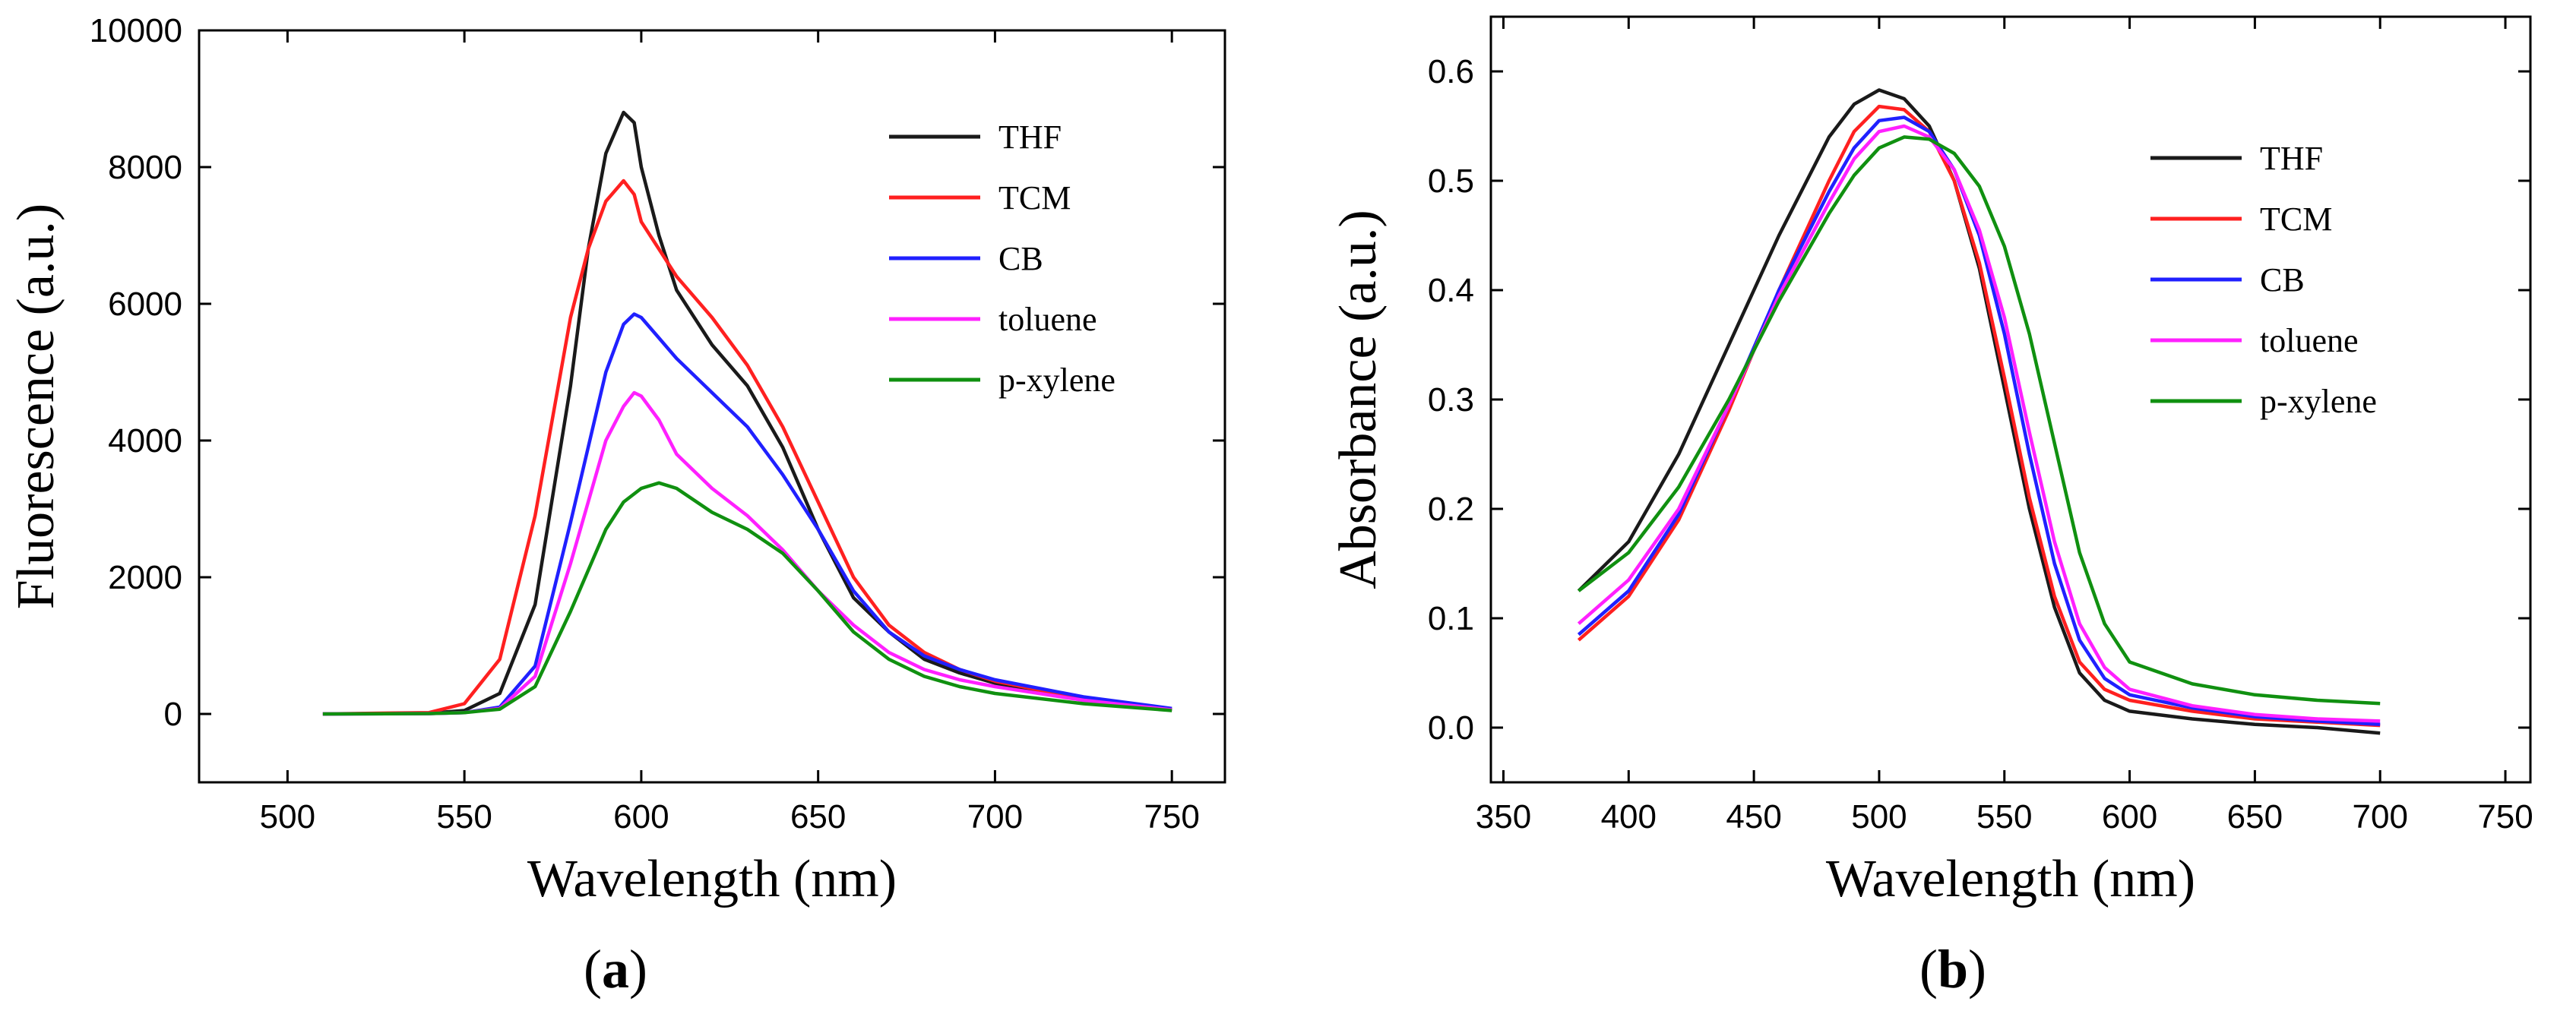 The width and height of the screenshot is (2576, 1017). Describe the element at coordinates (1451, 510) in the screenshot. I see `y-tick-label: 0.2` at that location.